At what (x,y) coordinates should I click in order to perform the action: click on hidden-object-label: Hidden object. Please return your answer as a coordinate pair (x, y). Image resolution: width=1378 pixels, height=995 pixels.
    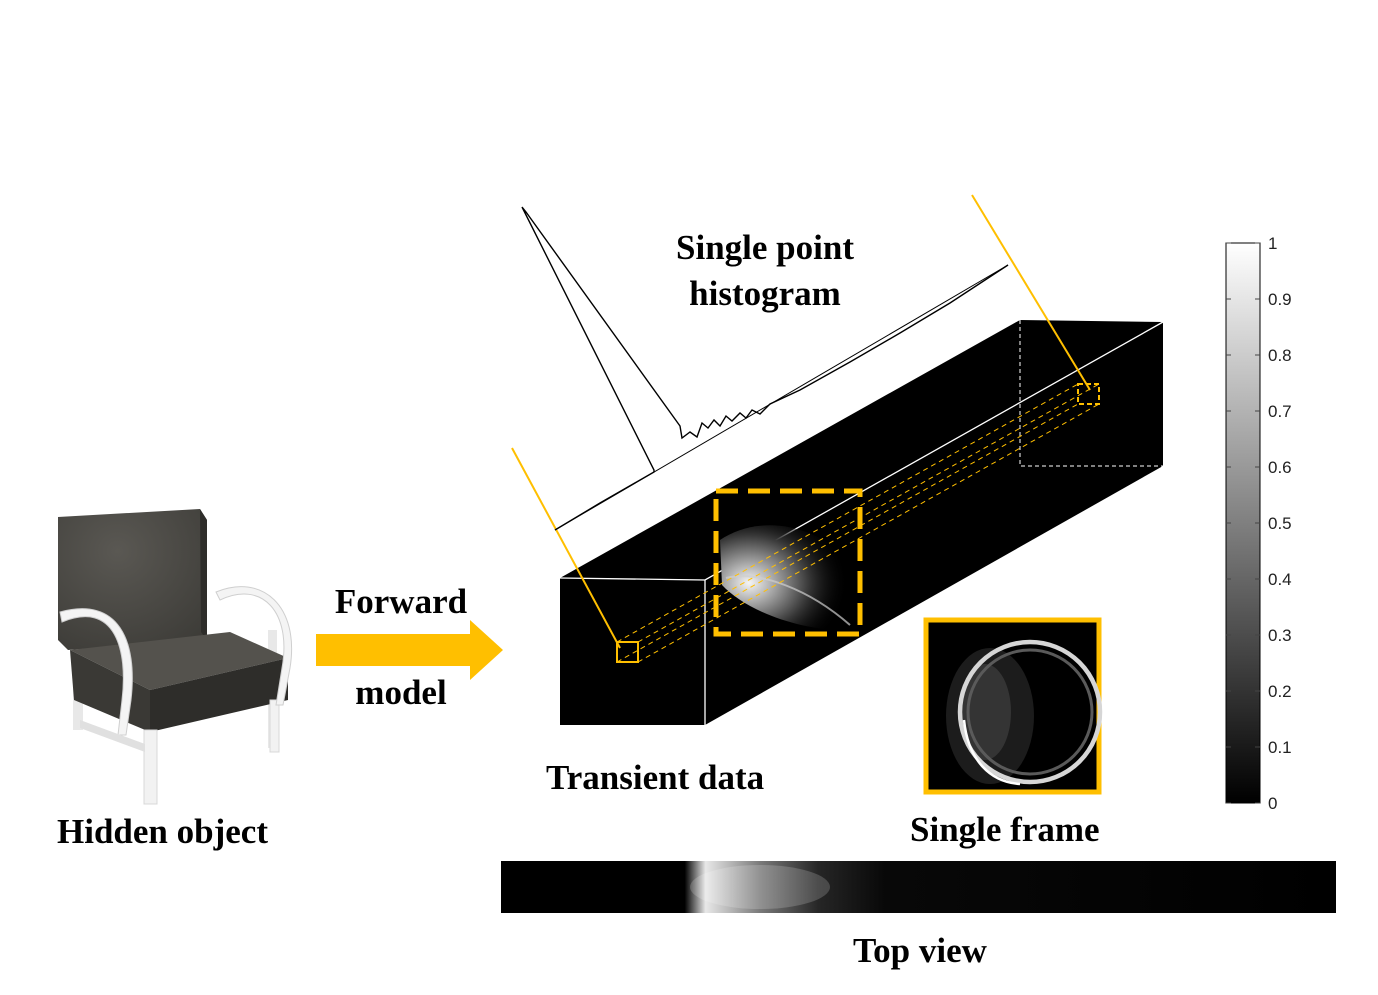
    Looking at the image, I should click on (162, 831).